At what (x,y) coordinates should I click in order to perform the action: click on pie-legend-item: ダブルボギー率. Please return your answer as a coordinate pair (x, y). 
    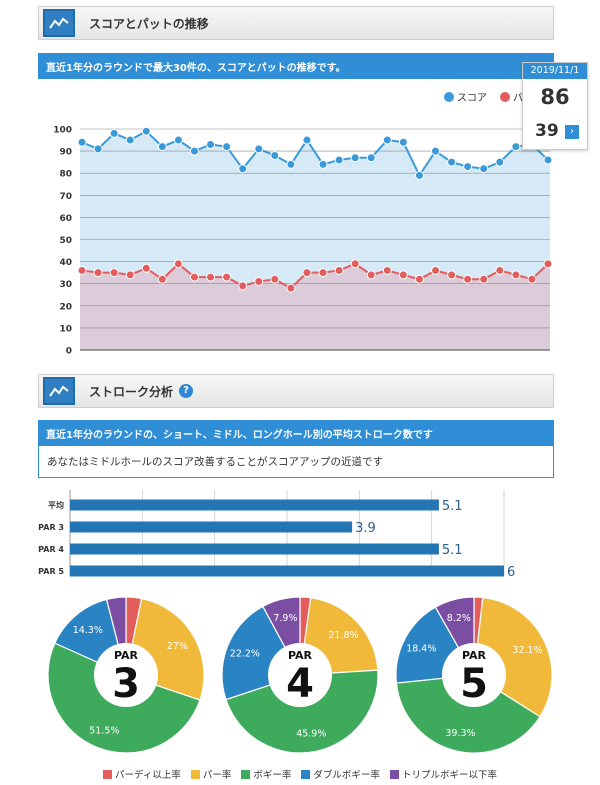
    Looking at the image, I should click on (340, 774).